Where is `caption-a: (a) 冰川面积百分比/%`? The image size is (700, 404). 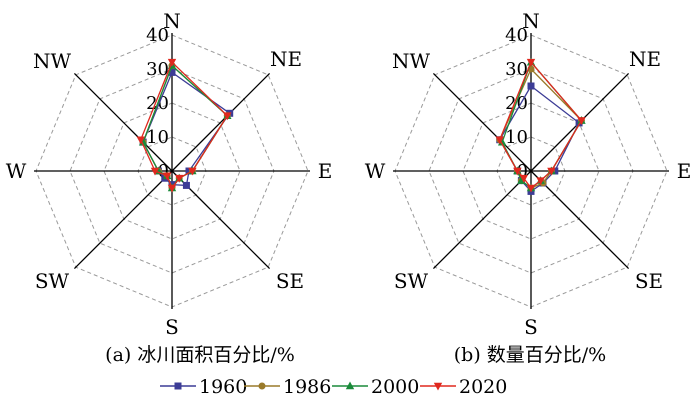 caption-a: (a) 冰川面积百分比/% is located at coordinates (200, 355).